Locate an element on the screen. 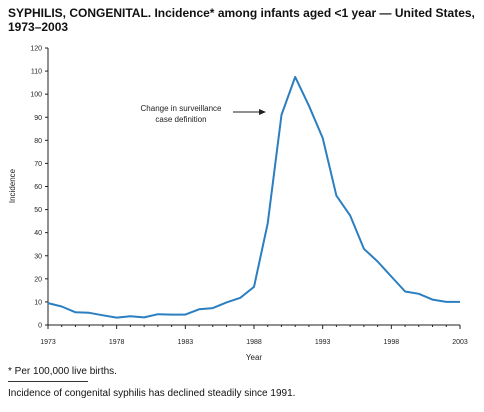 Image resolution: width=484 pixels, height=412 pixels. footnote-divider is located at coordinates (48, 381).